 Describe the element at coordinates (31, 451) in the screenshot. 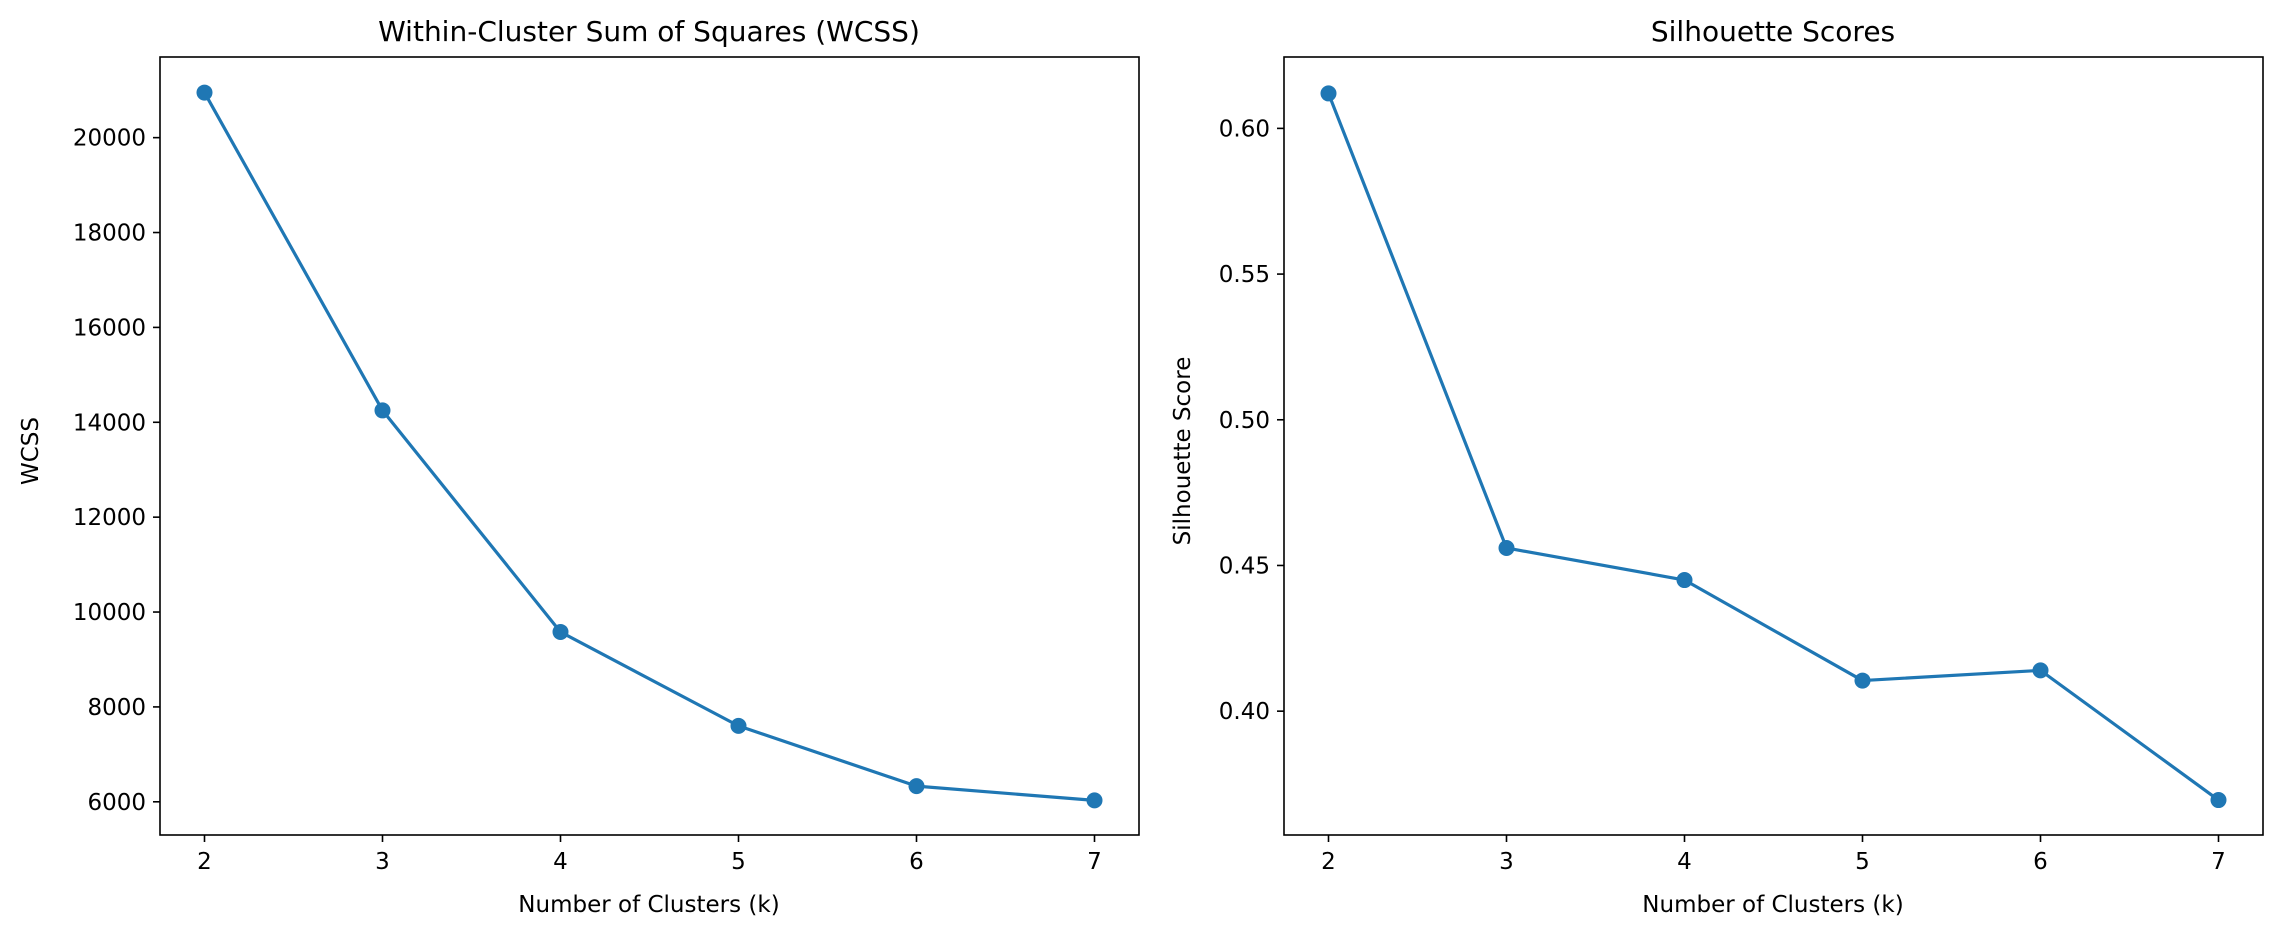

I see `y-axis-label: WCSS` at that location.